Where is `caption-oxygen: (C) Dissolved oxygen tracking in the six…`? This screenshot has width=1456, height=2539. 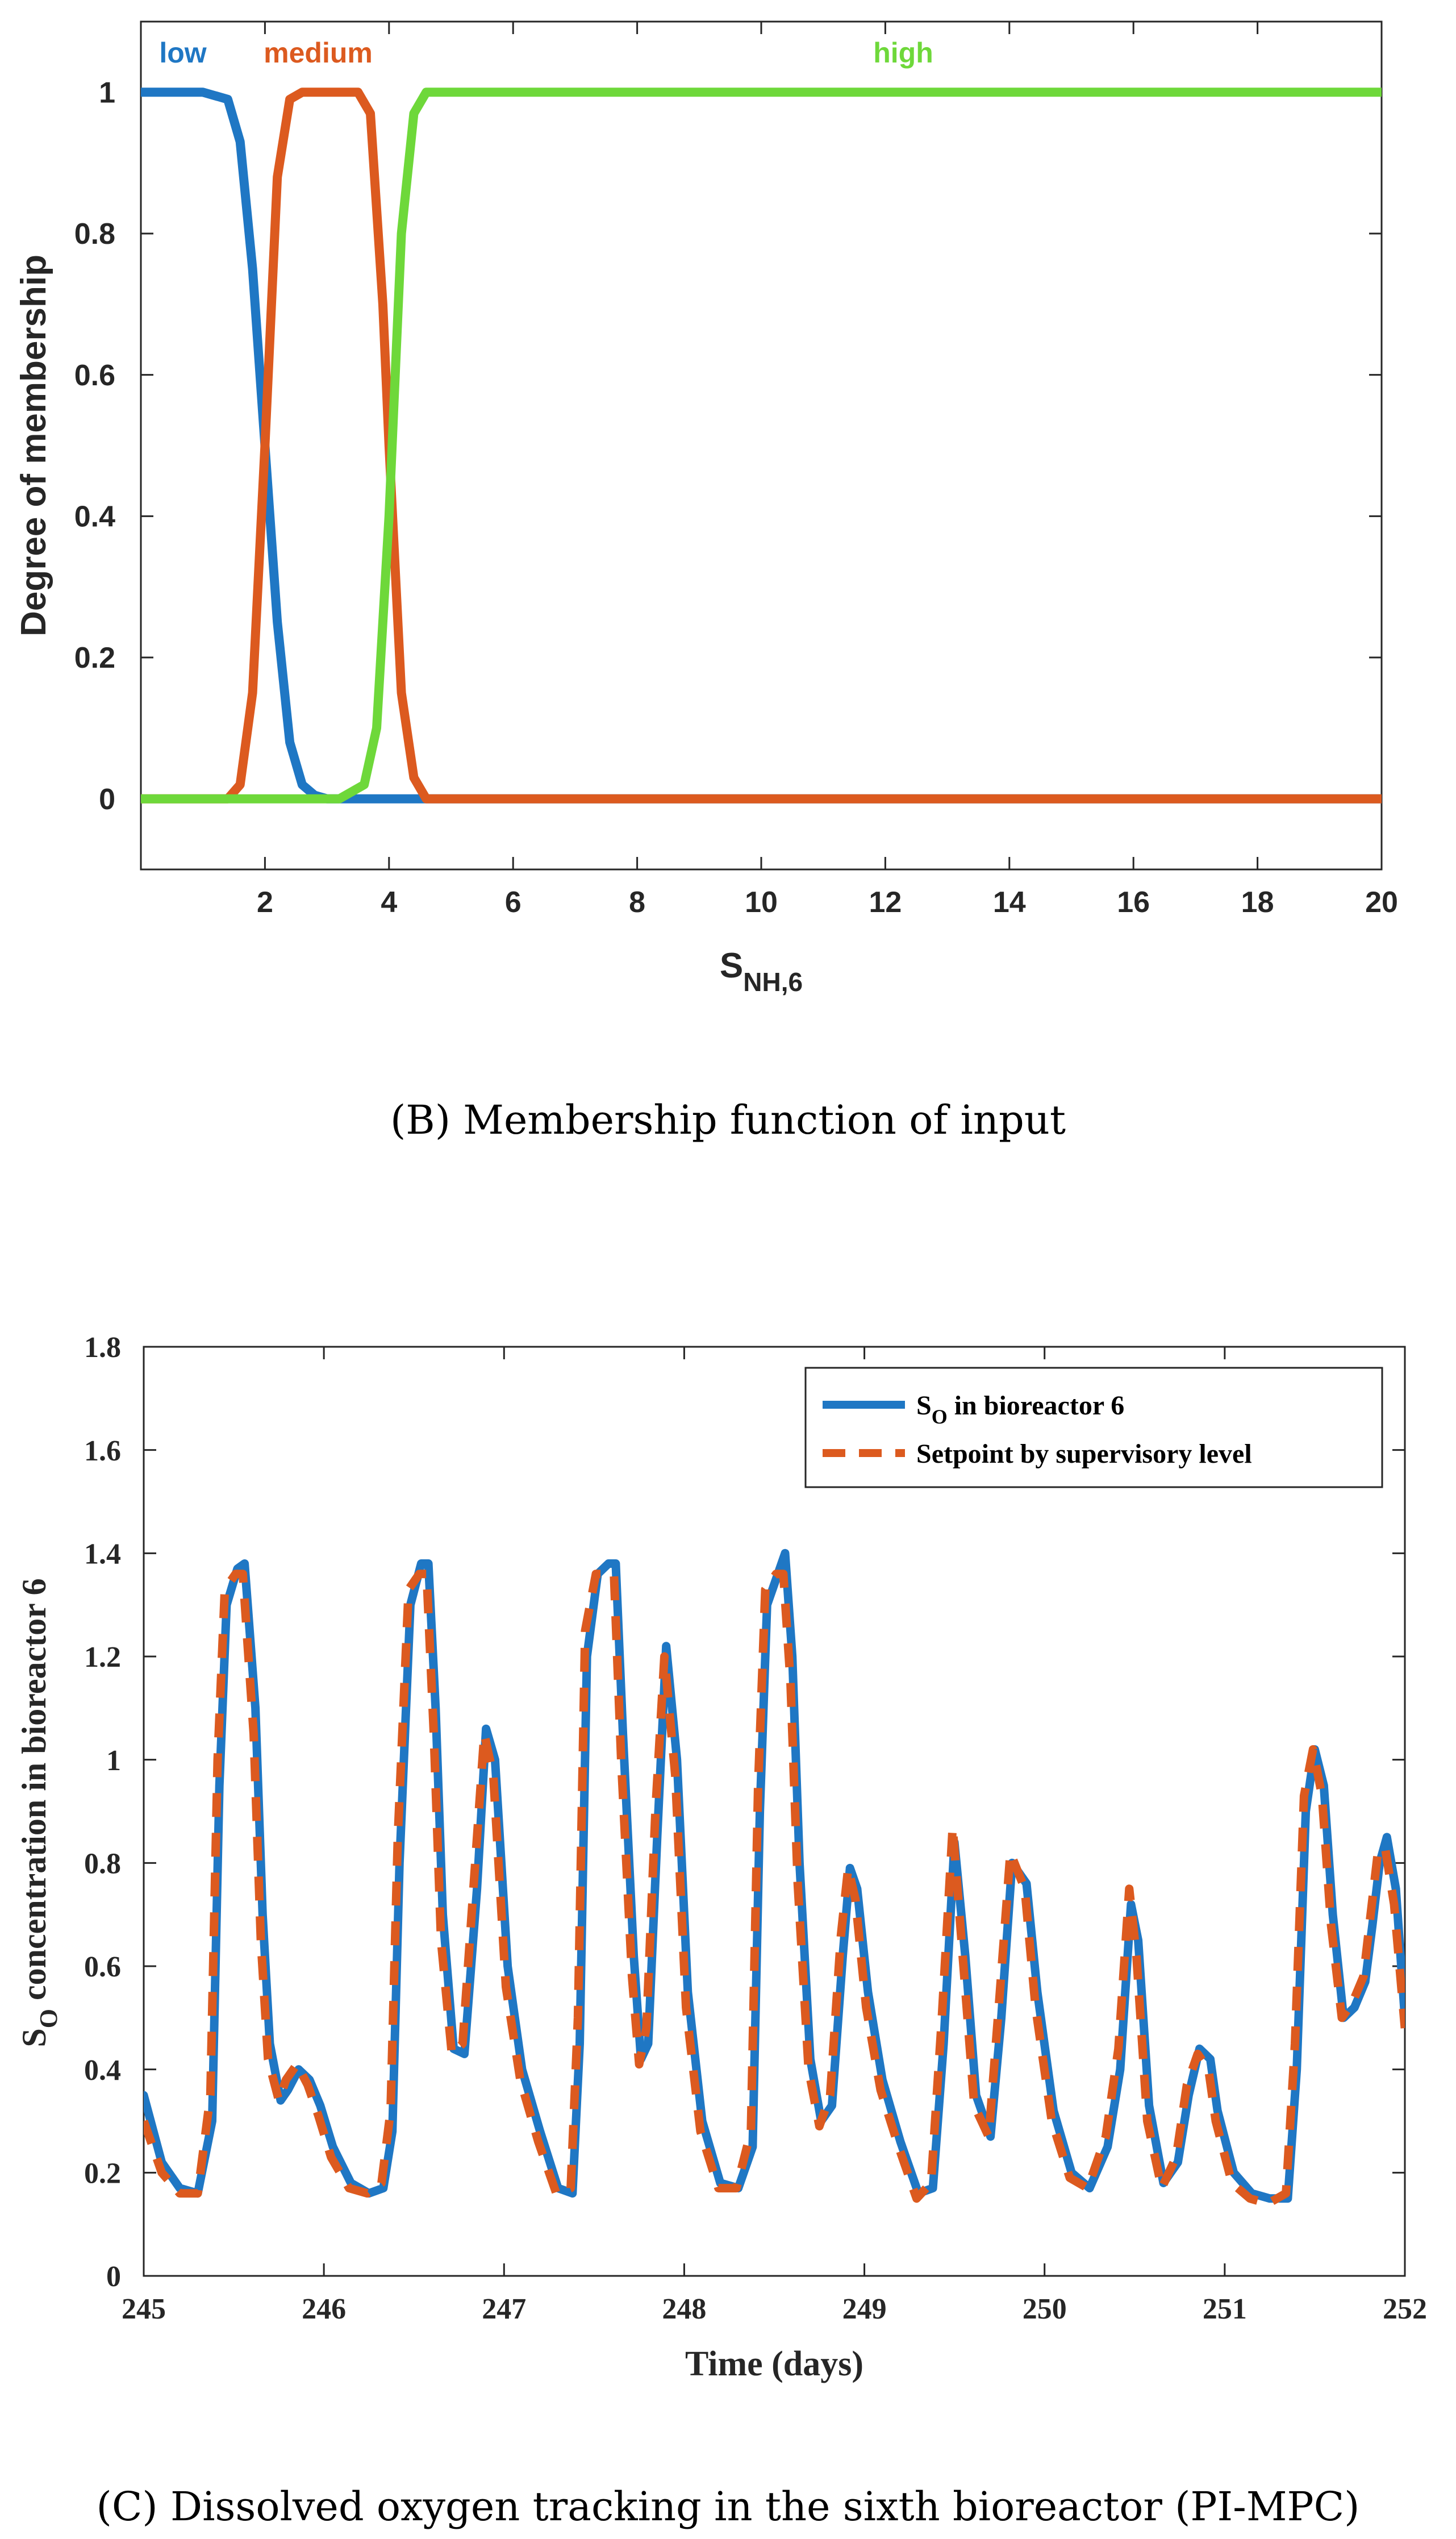 caption-oxygen: (C) Dissolved oxygen tracking in the six… is located at coordinates (728, 2506).